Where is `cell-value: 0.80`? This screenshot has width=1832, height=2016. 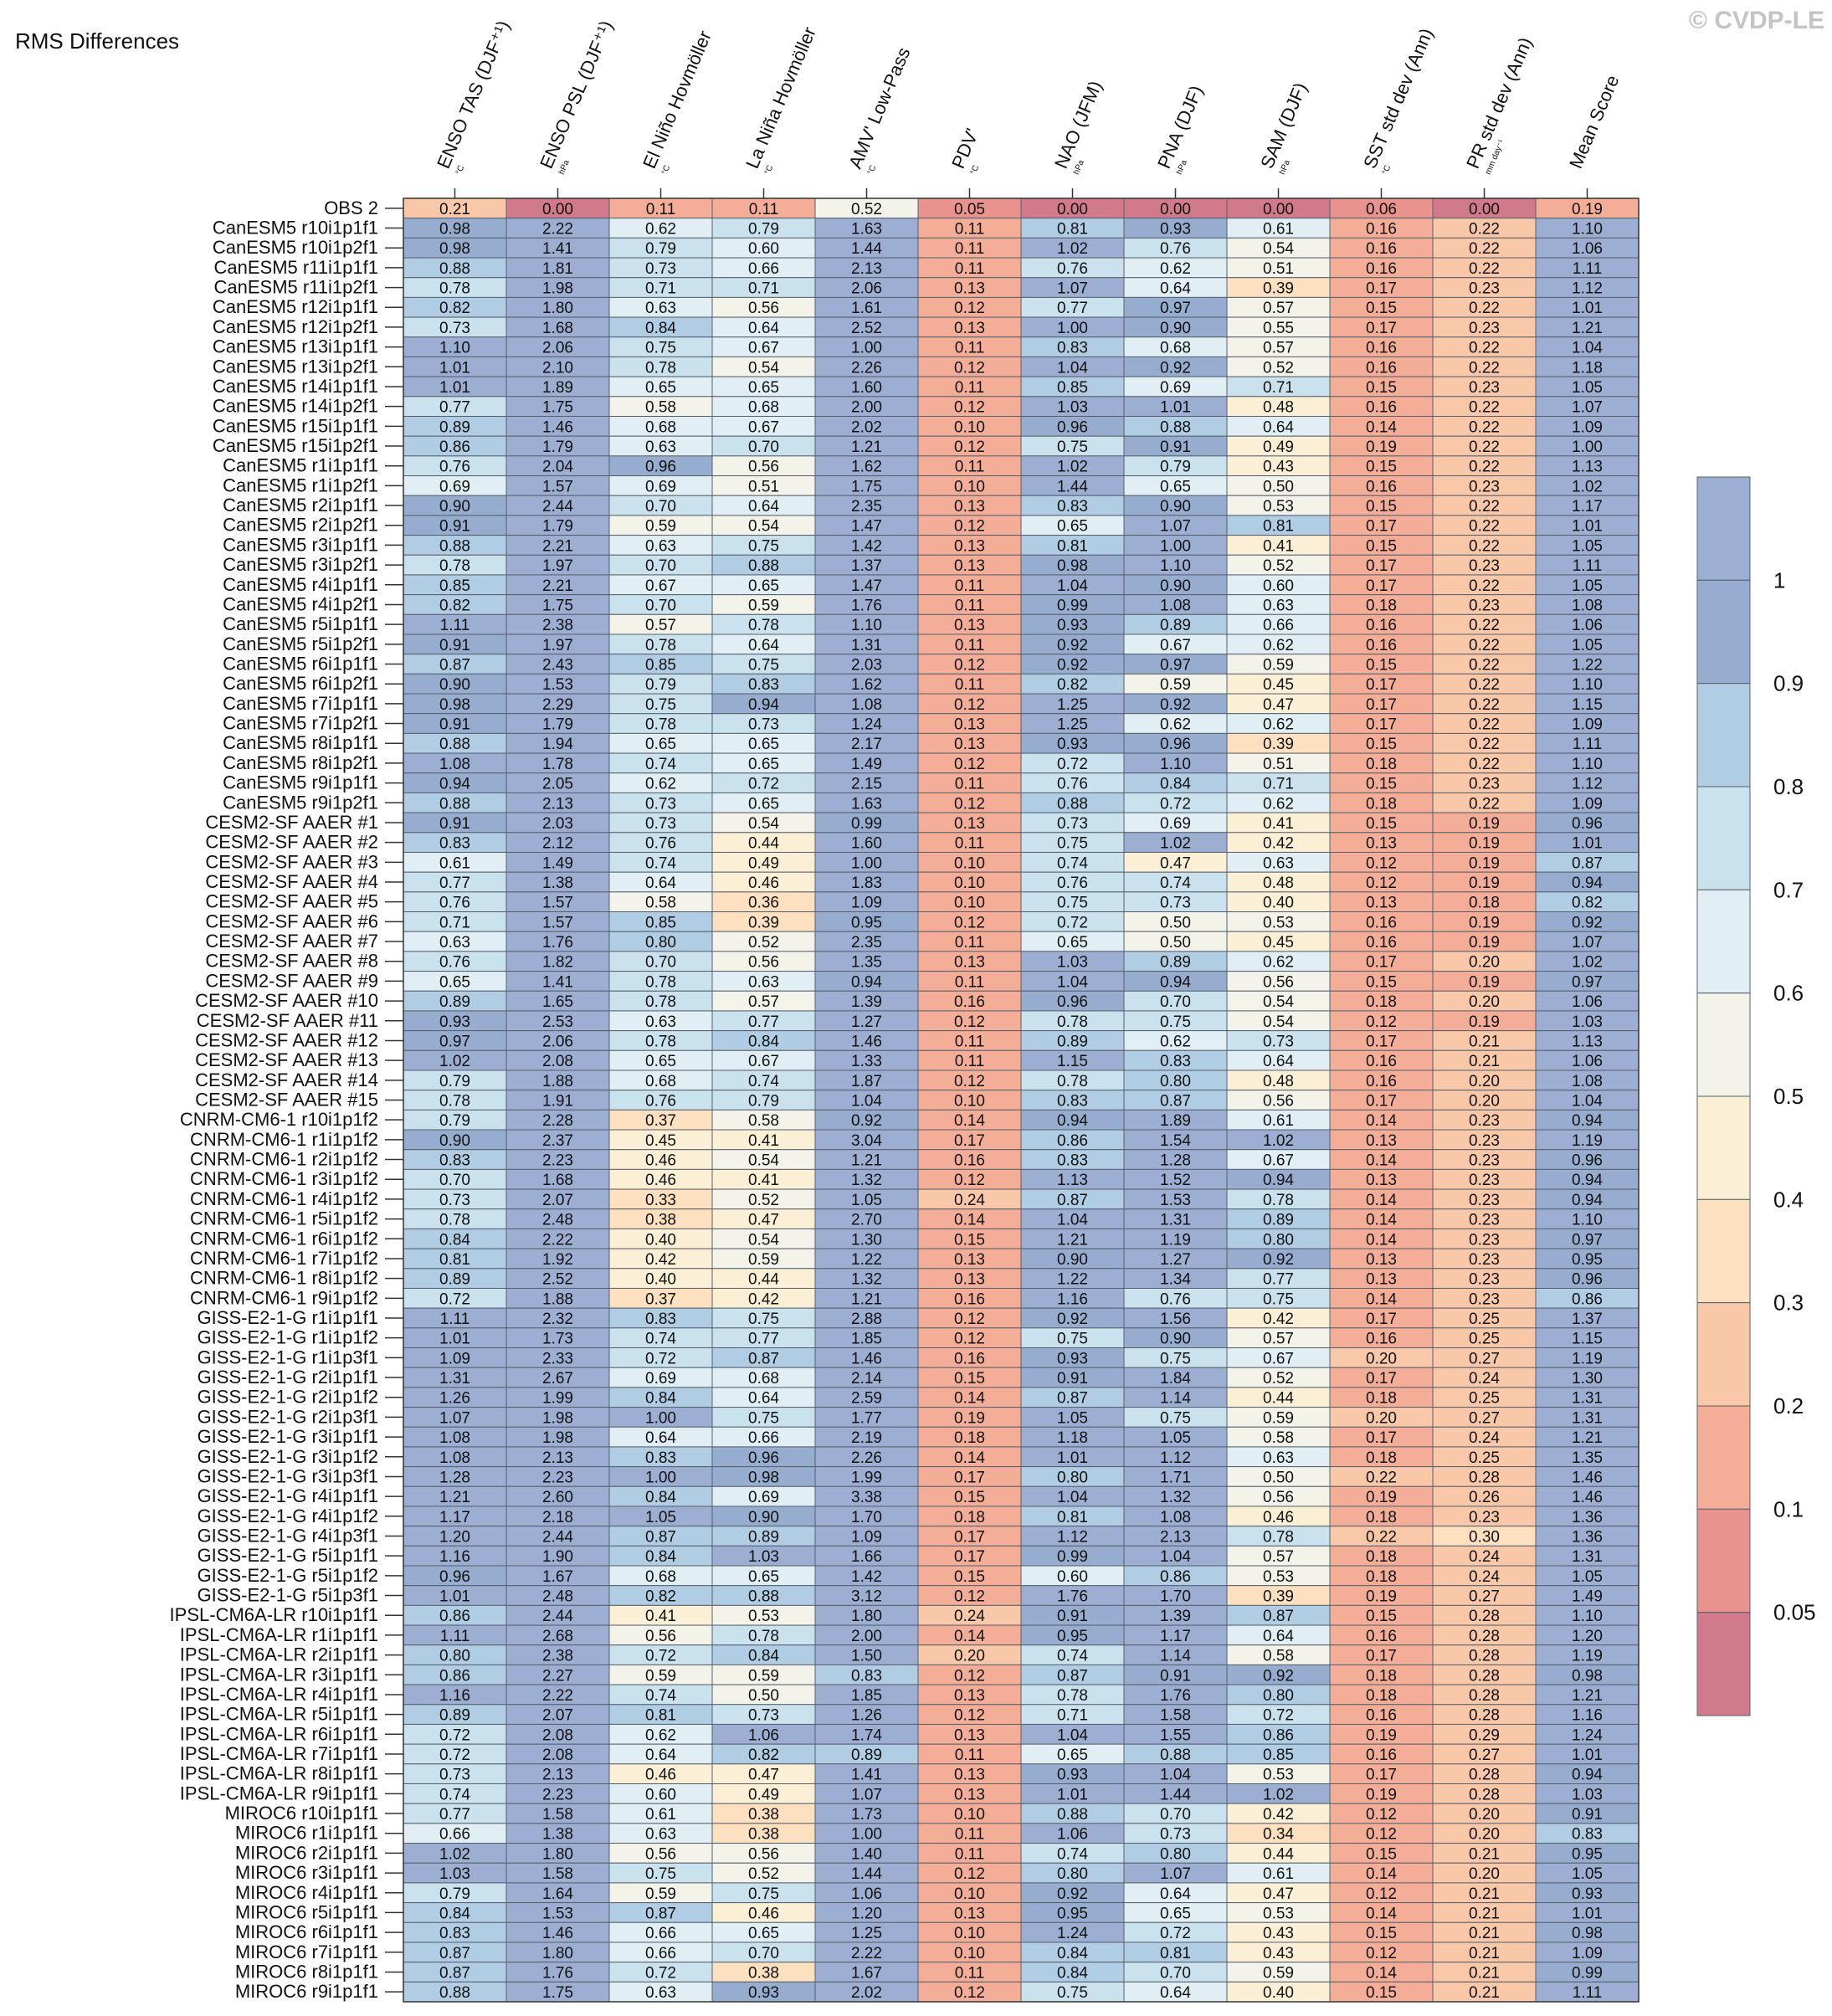 cell-value: 0.80 is located at coordinates (1175, 1081).